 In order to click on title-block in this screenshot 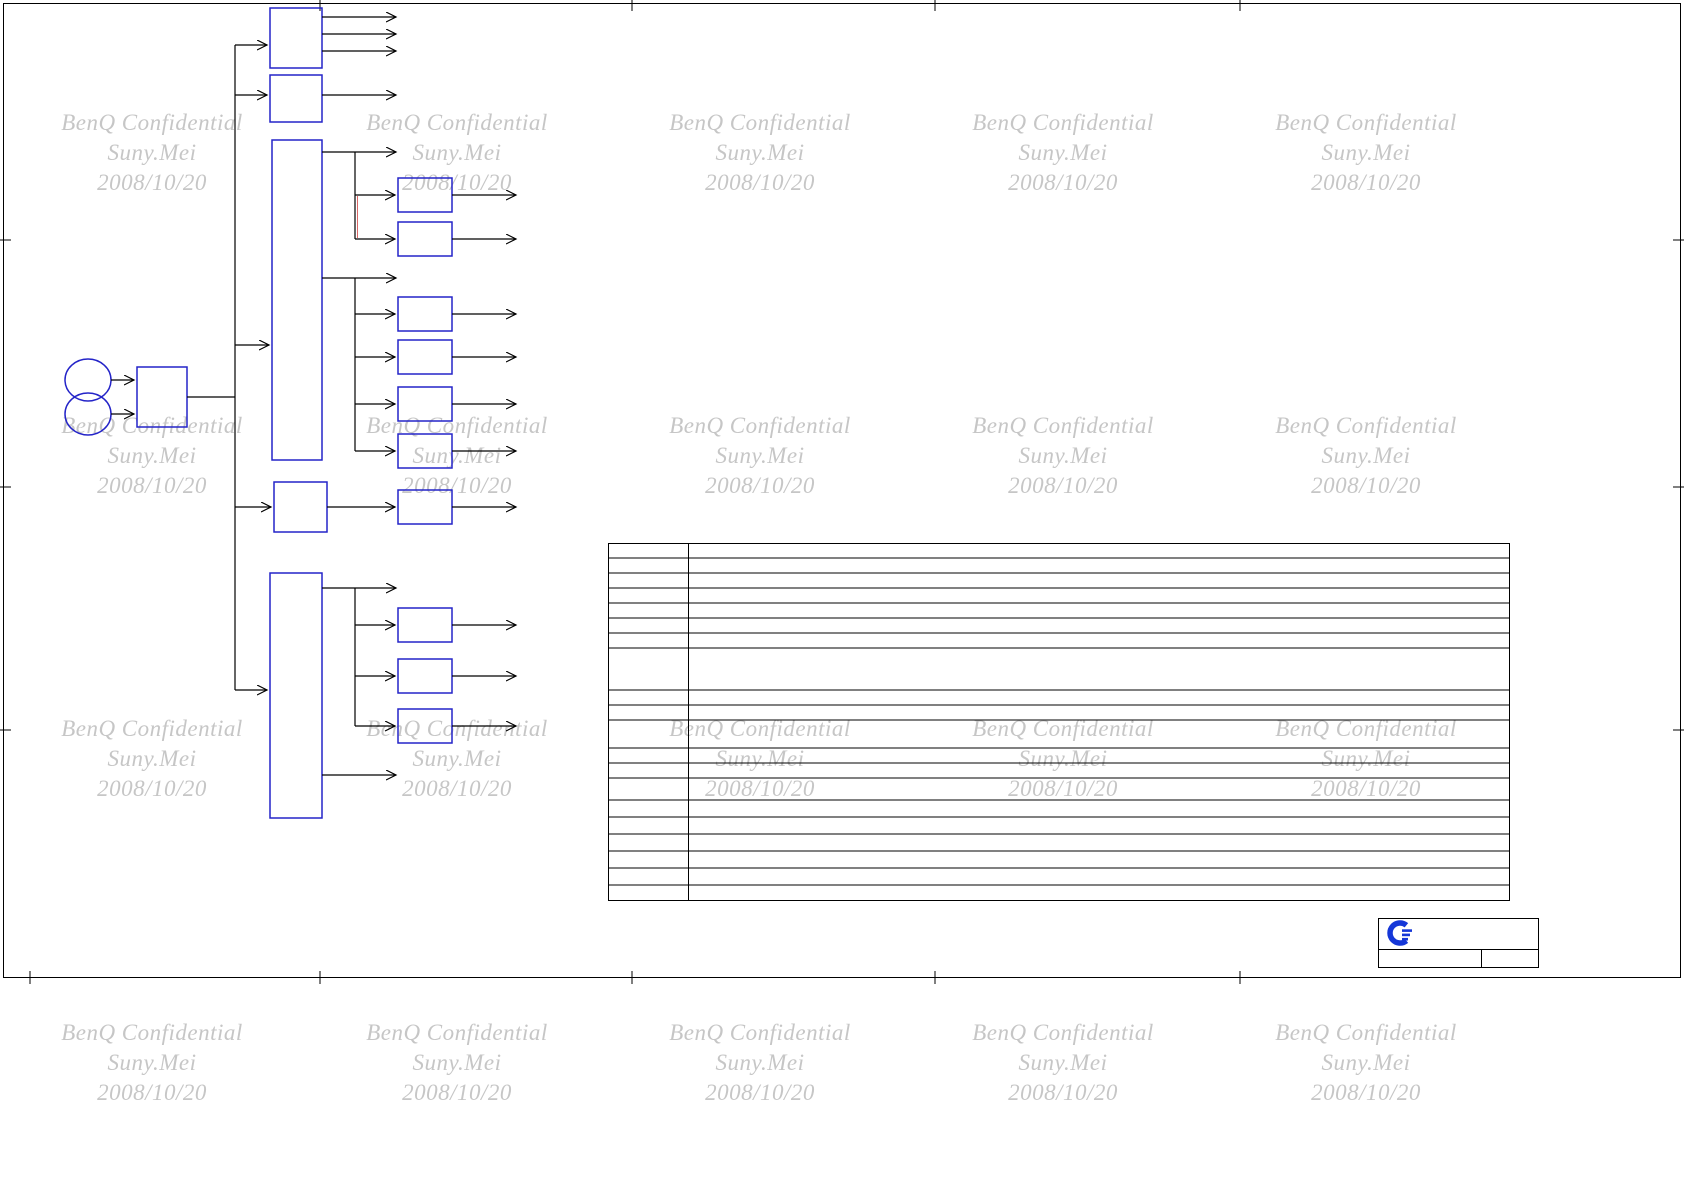, I will do `click(1458, 943)`.